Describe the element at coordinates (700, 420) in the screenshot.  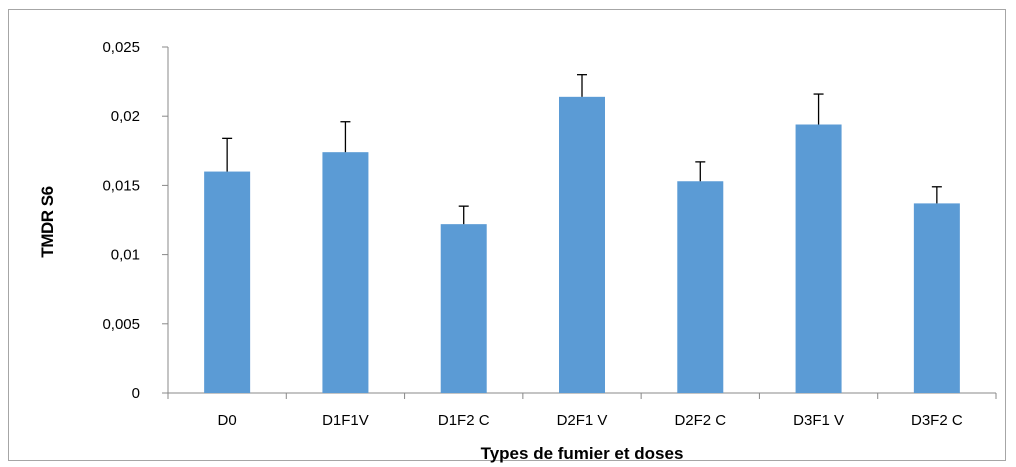
I see `x-tick-label: D2F2 C` at that location.